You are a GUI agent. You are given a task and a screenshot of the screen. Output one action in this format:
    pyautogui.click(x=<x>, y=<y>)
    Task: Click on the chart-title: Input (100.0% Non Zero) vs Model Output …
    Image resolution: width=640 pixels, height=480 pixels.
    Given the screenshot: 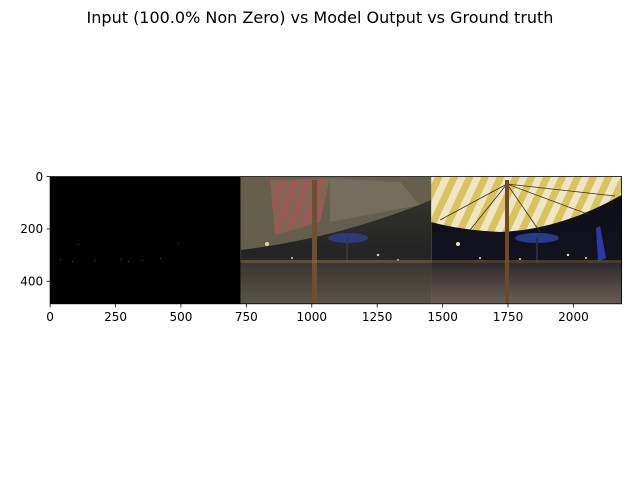 What is the action you would take?
    pyautogui.click(x=320, y=17)
    